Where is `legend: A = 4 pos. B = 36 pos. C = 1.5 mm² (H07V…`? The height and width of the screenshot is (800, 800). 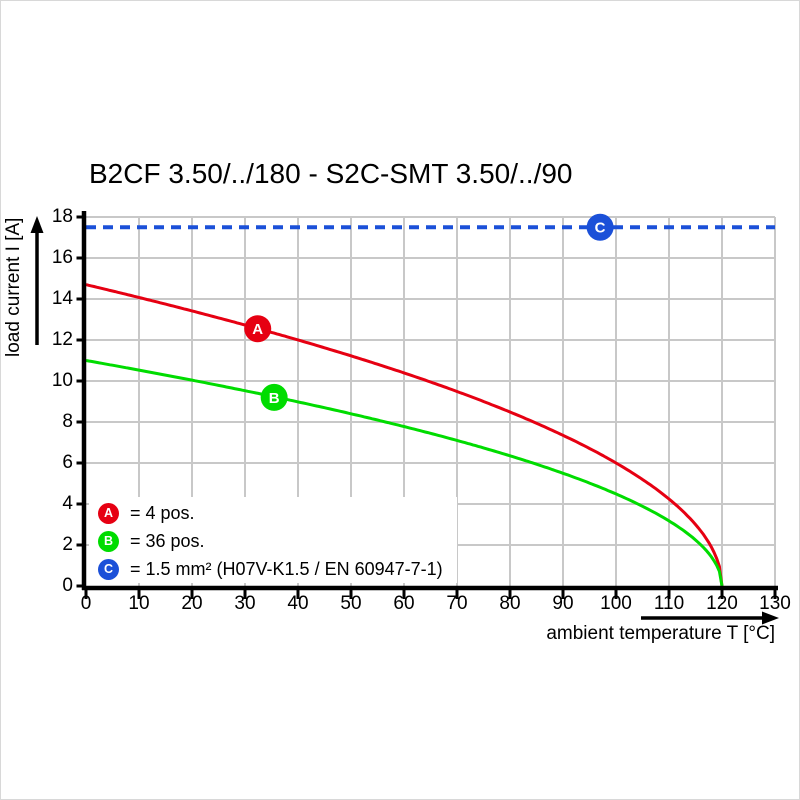
legend: A = 4 pos. B = 36 pos. C = 1.5 mm² (H07V… is located at coordinates (273, 540).